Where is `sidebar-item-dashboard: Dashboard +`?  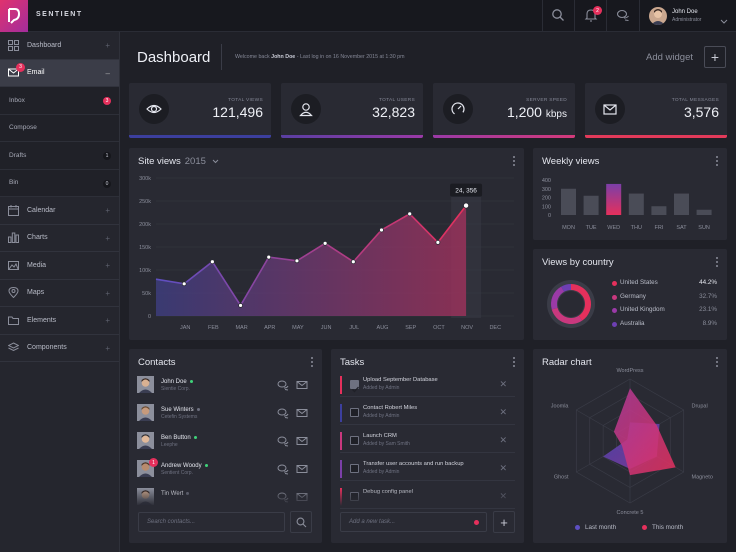 sidebar-item-dashboard: Dashboard + is located at coordinates (59, 46).